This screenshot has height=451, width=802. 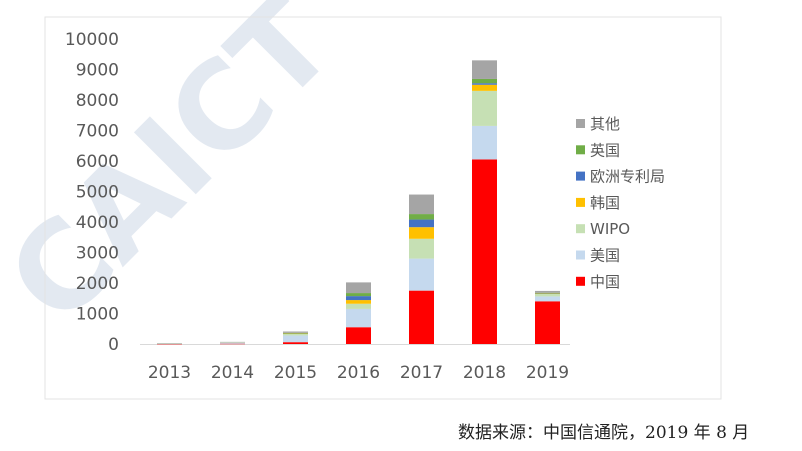 I want to click on x-tick-label: 2018, so click(x=484, y=373).